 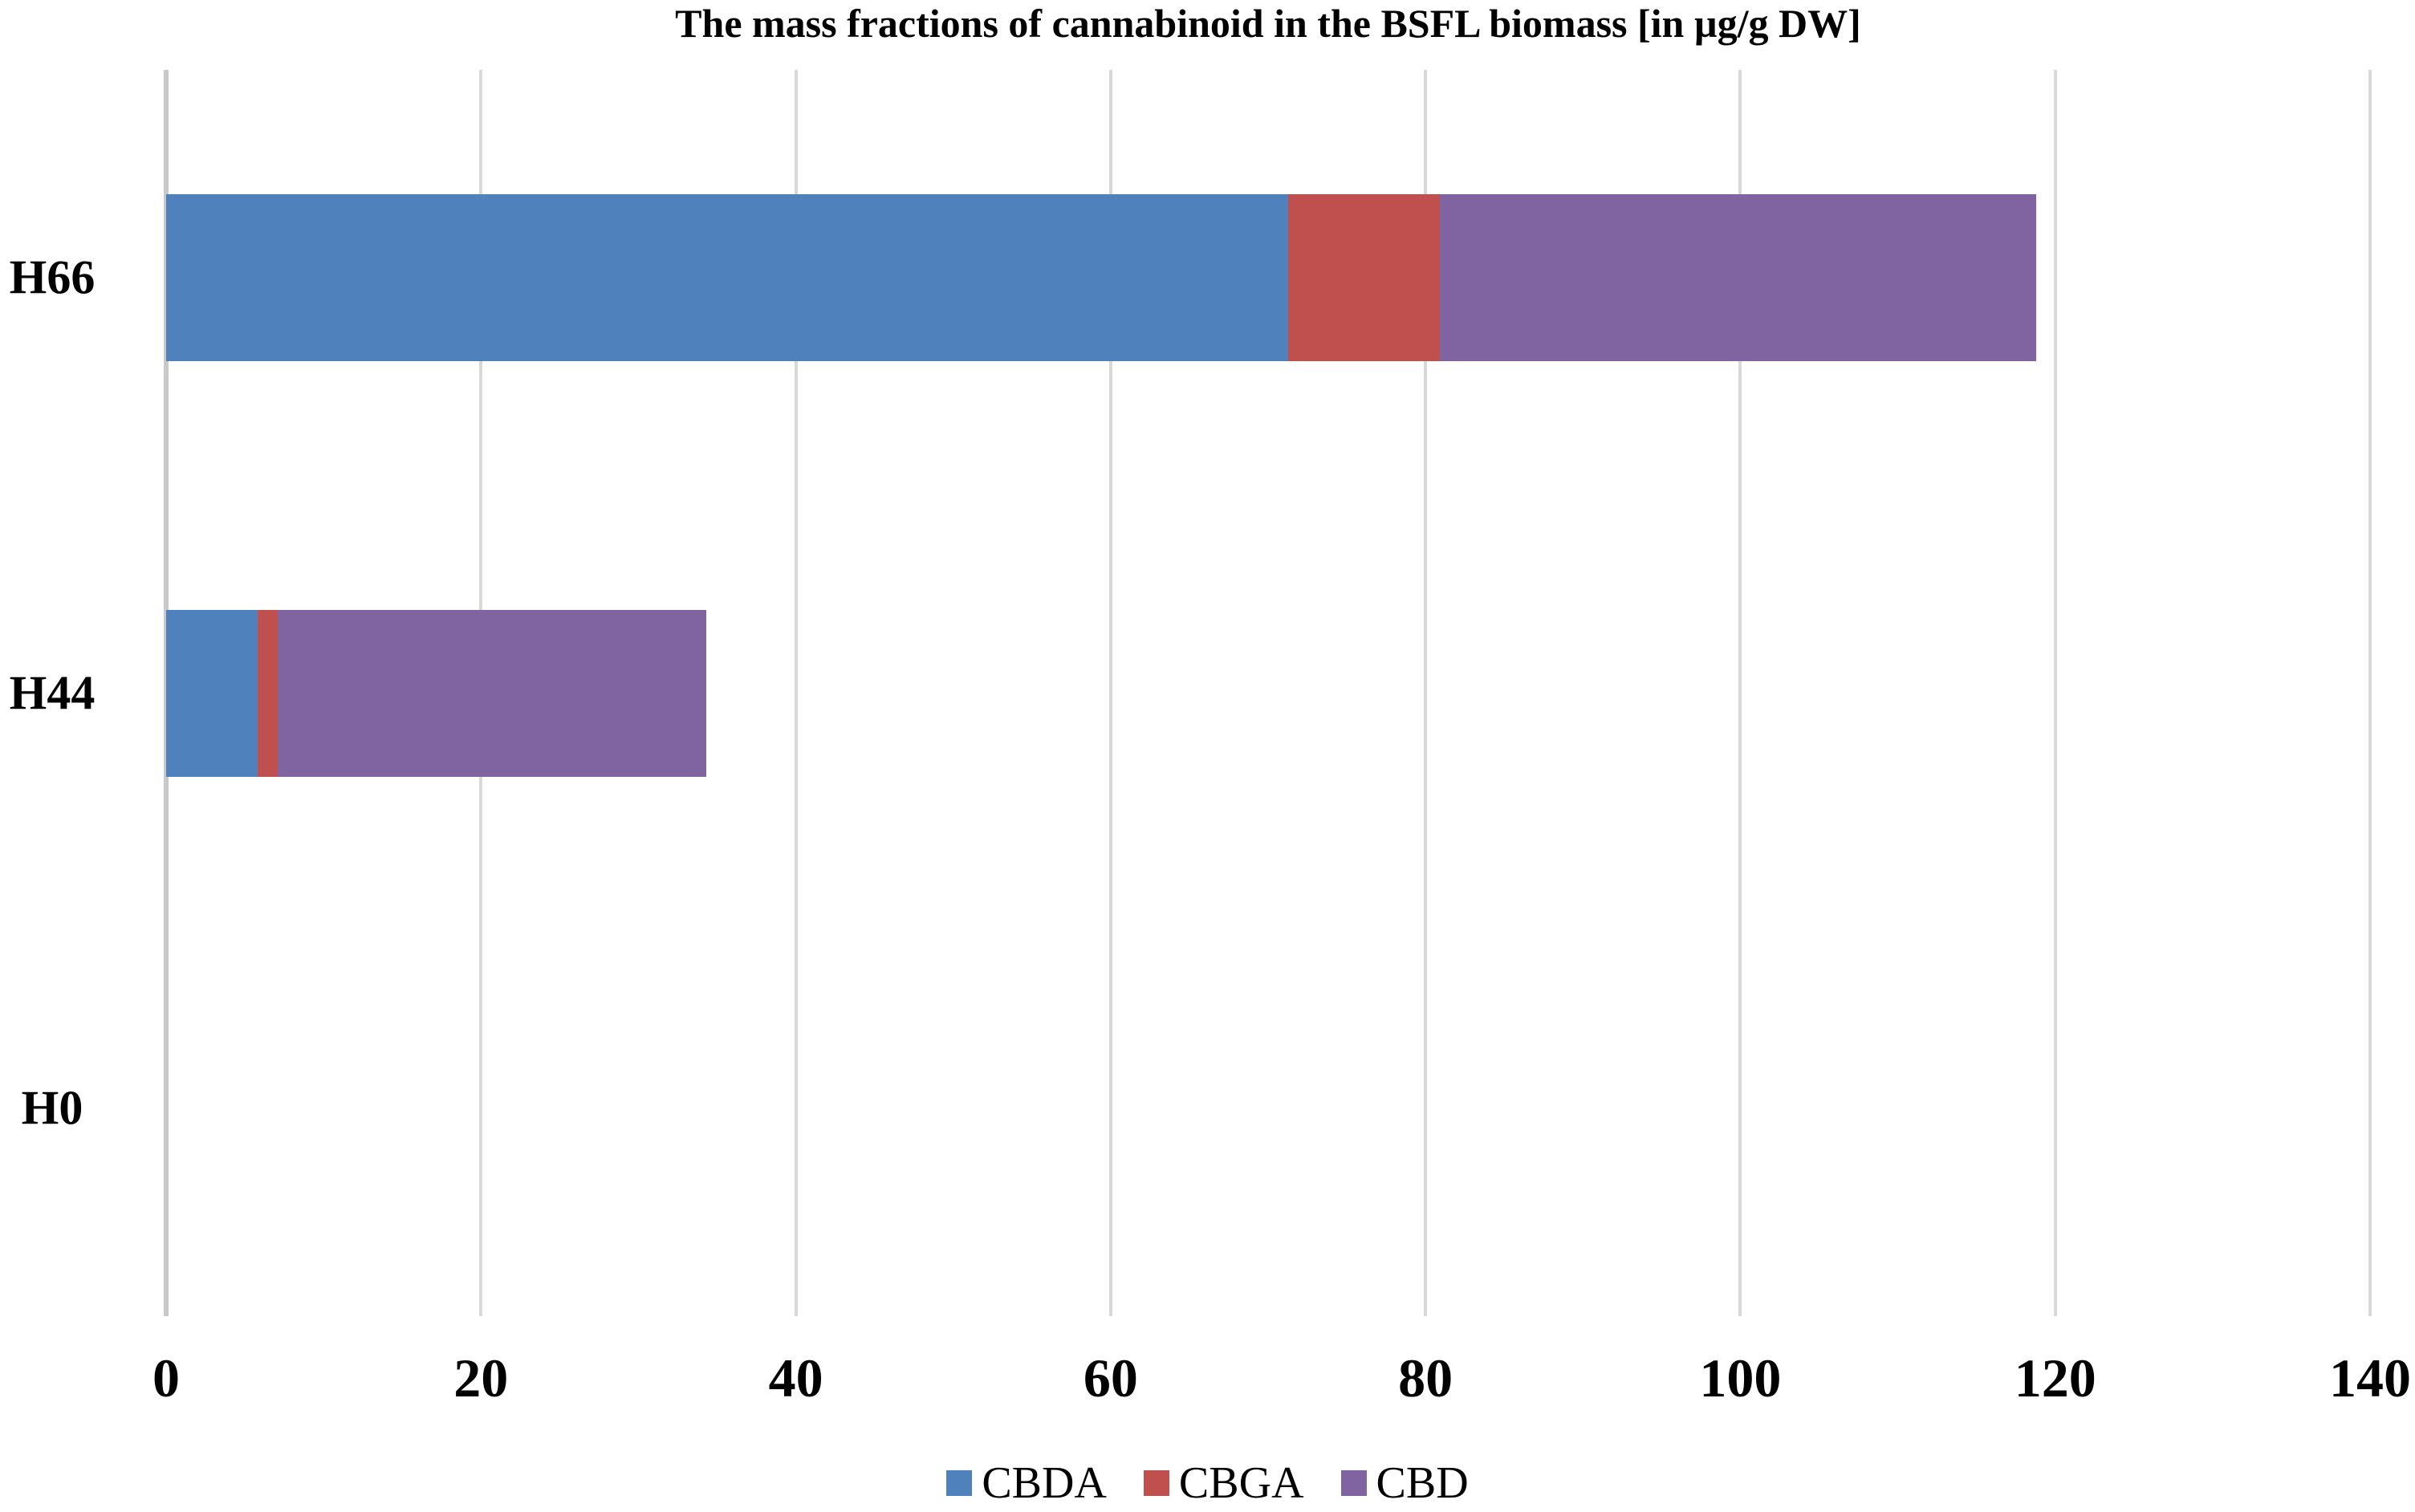 I want to click on legend: CBDA CBGA CBD, so click(x=1207, y=1483).